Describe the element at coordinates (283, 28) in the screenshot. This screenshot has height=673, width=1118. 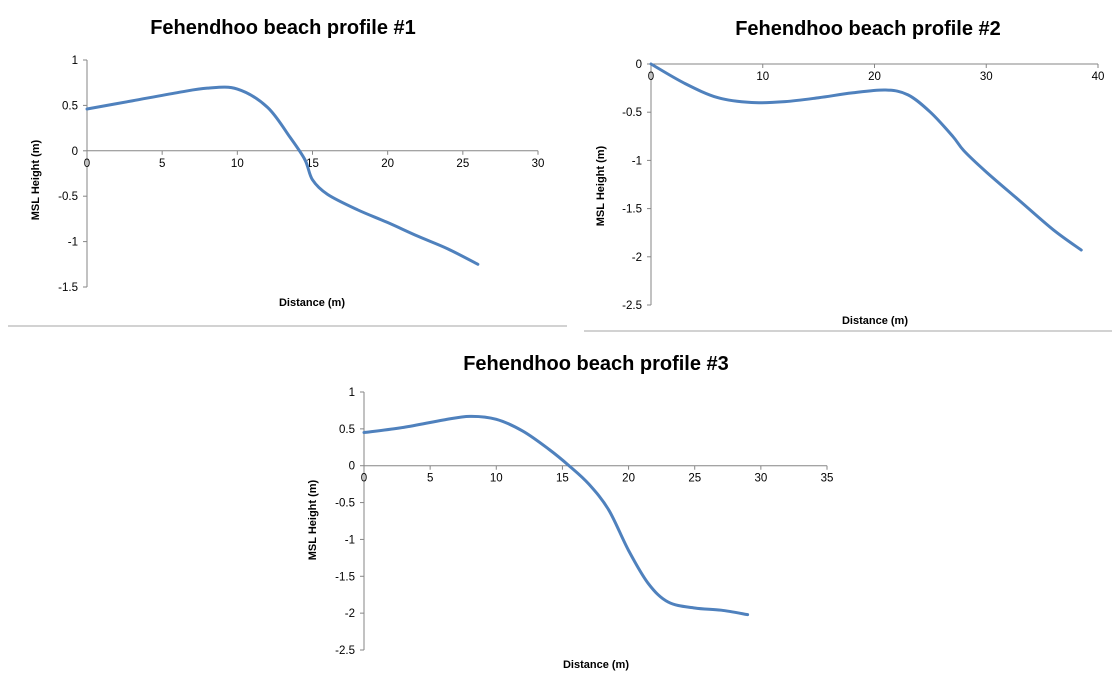
I see `chart-title: Fehendhoo beach profile #1` at that location.